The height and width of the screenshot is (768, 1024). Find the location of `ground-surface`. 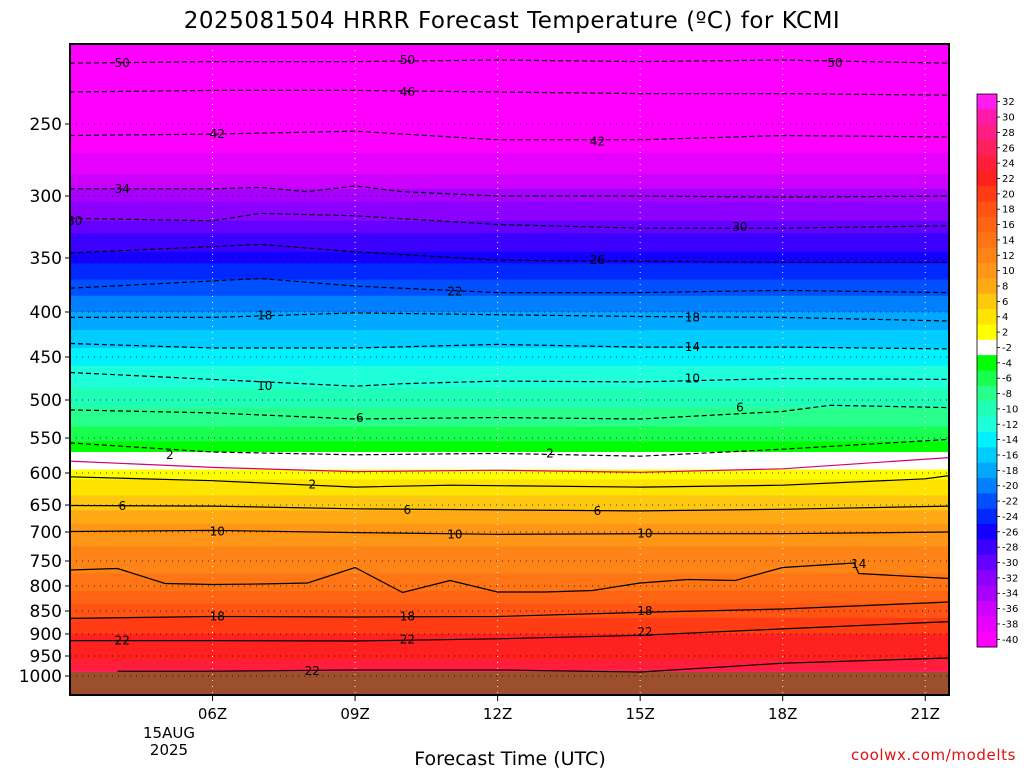

ground-surface is located at coordinates (509, 683).